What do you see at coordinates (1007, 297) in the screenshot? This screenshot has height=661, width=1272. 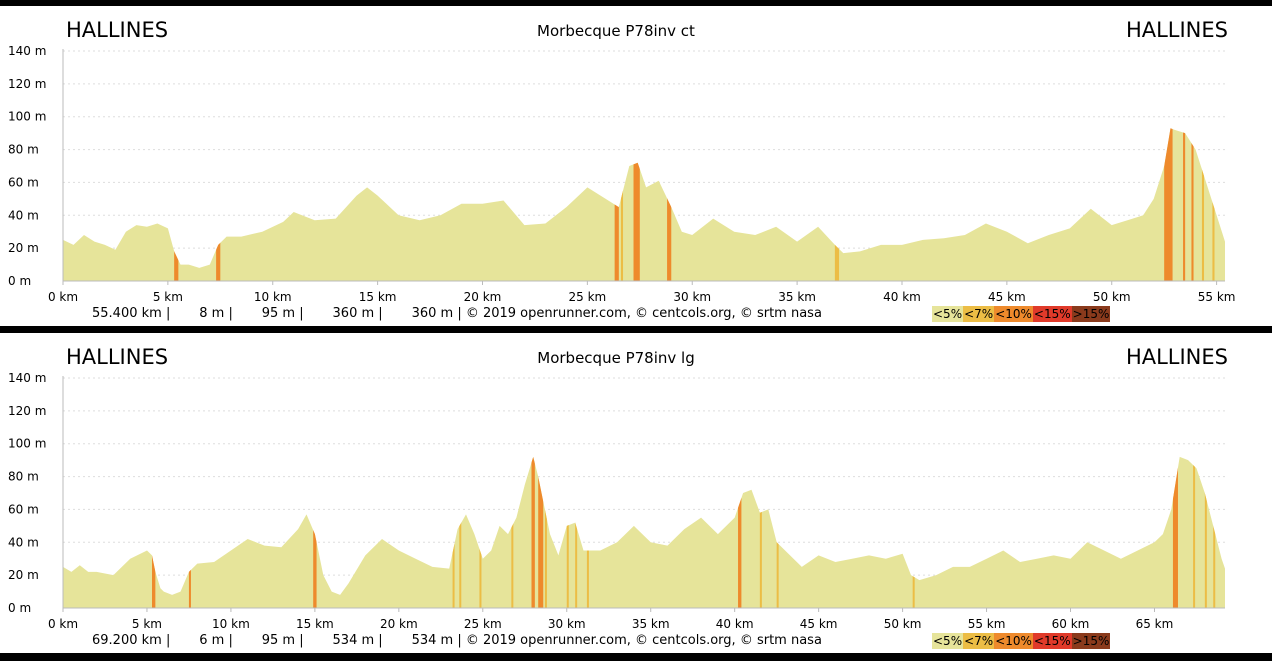 I see `x-tick-label: 45 km` at bounding box center [1007, 297].